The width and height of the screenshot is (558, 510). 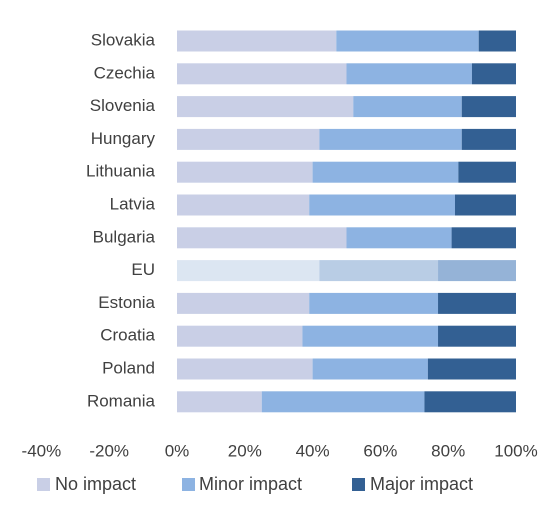 I want to click on category-label: Croatia, so click(x=127, y=335).